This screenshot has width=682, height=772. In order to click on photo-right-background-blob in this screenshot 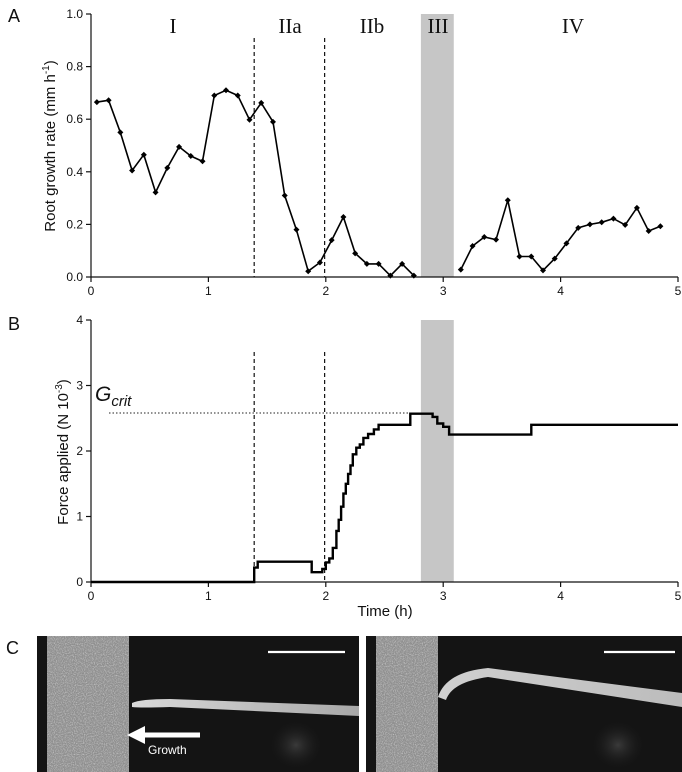, I will do `click(618, 745)`.